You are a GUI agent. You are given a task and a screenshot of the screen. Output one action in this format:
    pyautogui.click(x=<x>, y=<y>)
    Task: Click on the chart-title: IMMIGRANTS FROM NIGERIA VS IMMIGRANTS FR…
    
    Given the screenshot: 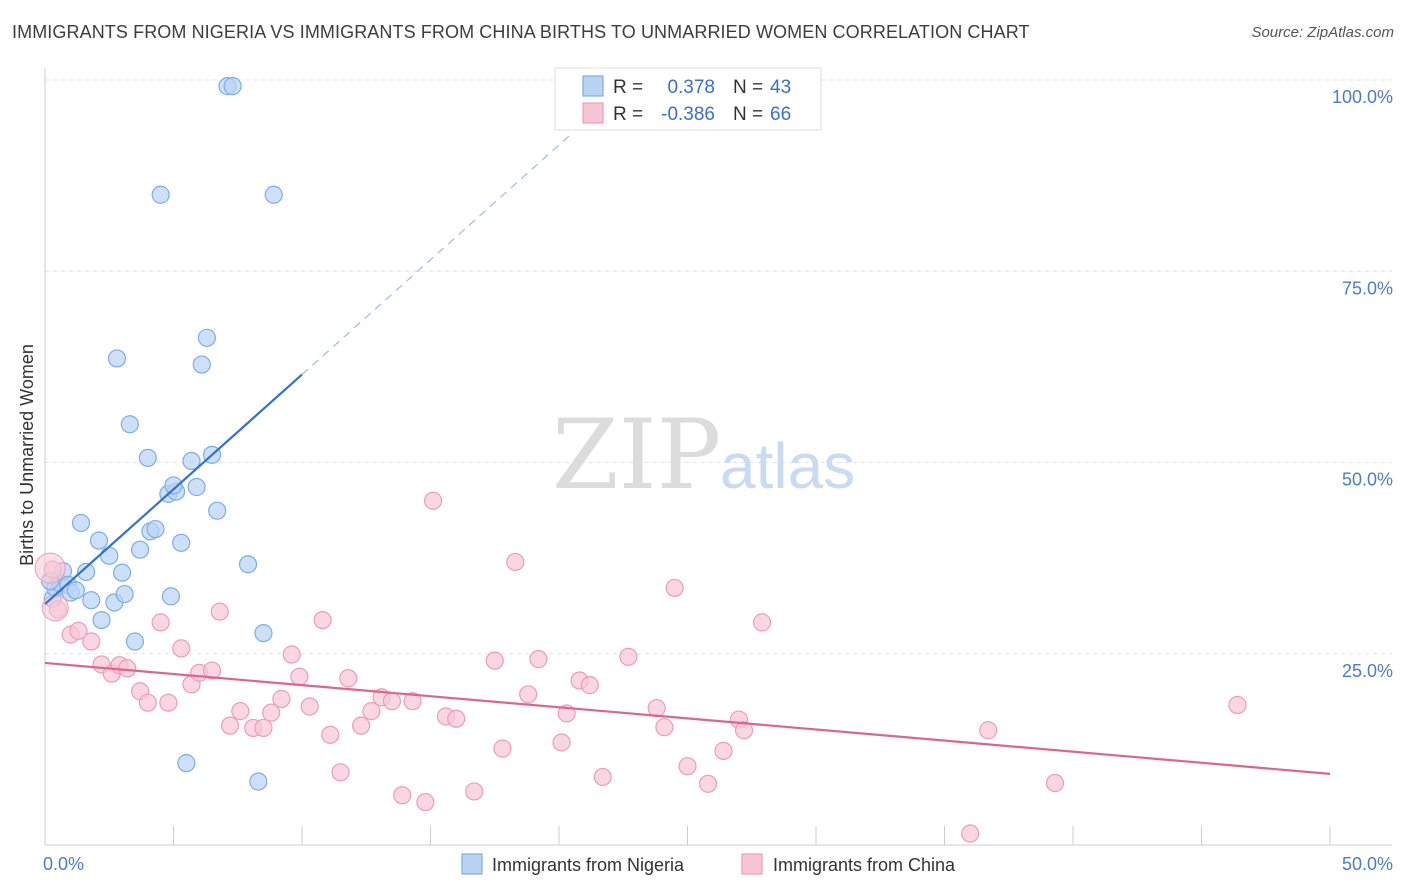 What is the action you would take?
    pyautogui.click(x=521, y=32)
    